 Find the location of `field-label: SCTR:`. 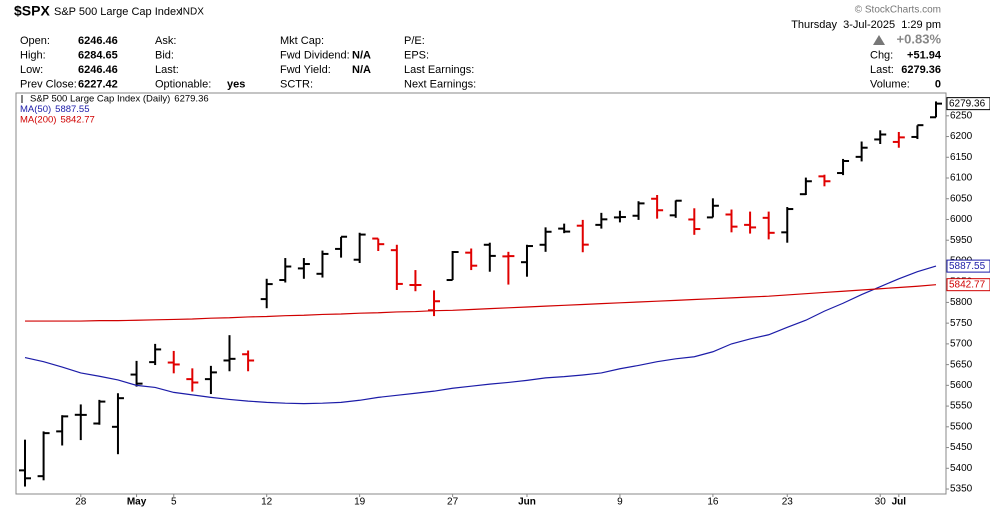

field-label: SCTR: is located at coordinates (296, 84).